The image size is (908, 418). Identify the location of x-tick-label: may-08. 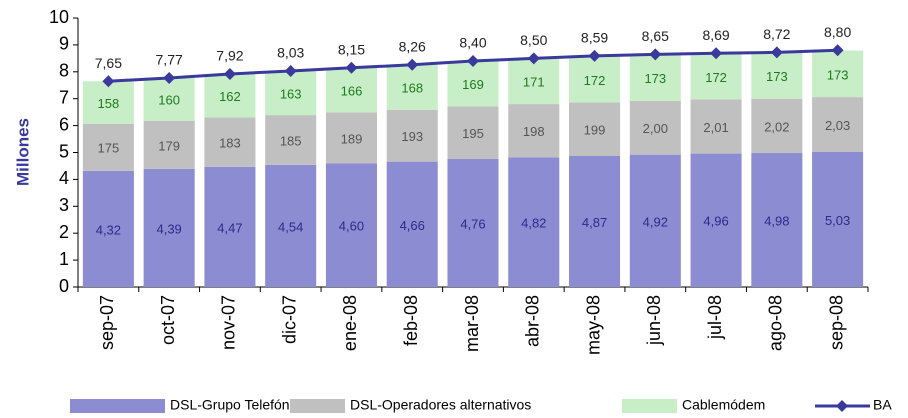
(593, 325).